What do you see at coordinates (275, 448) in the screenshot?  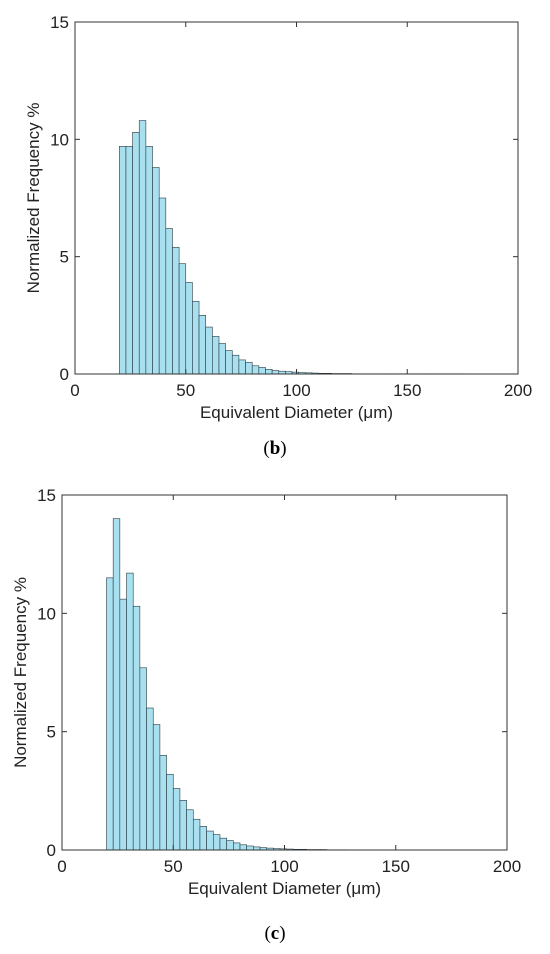 I see `caption-b: (b)` at bounding box center [275, 448].